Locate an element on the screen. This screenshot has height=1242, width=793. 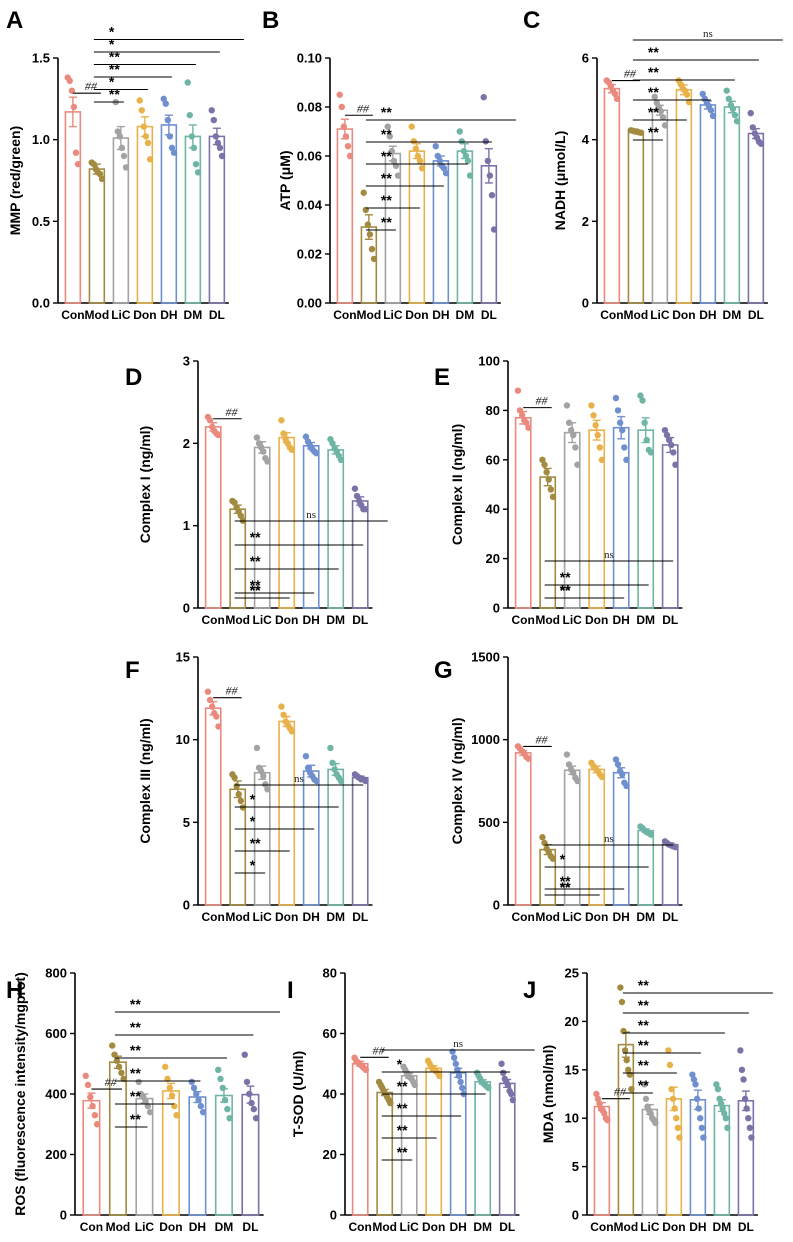
x-tick-label: LiC is located at coordinates (145, 1227).